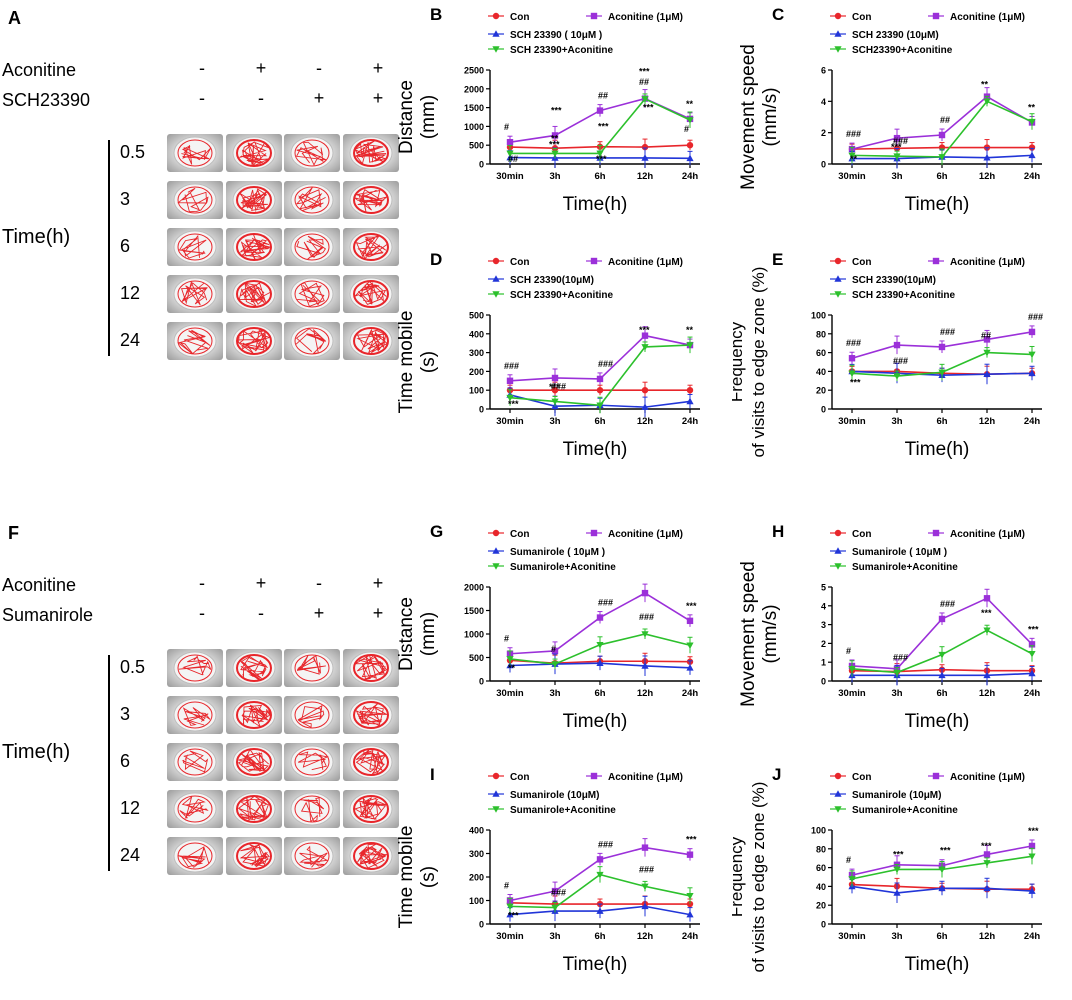 The image size is (1072, 1000). Describe the element at coordinates (436, 531) in the screenshot. I see `panel-letter-g: G` at that location.